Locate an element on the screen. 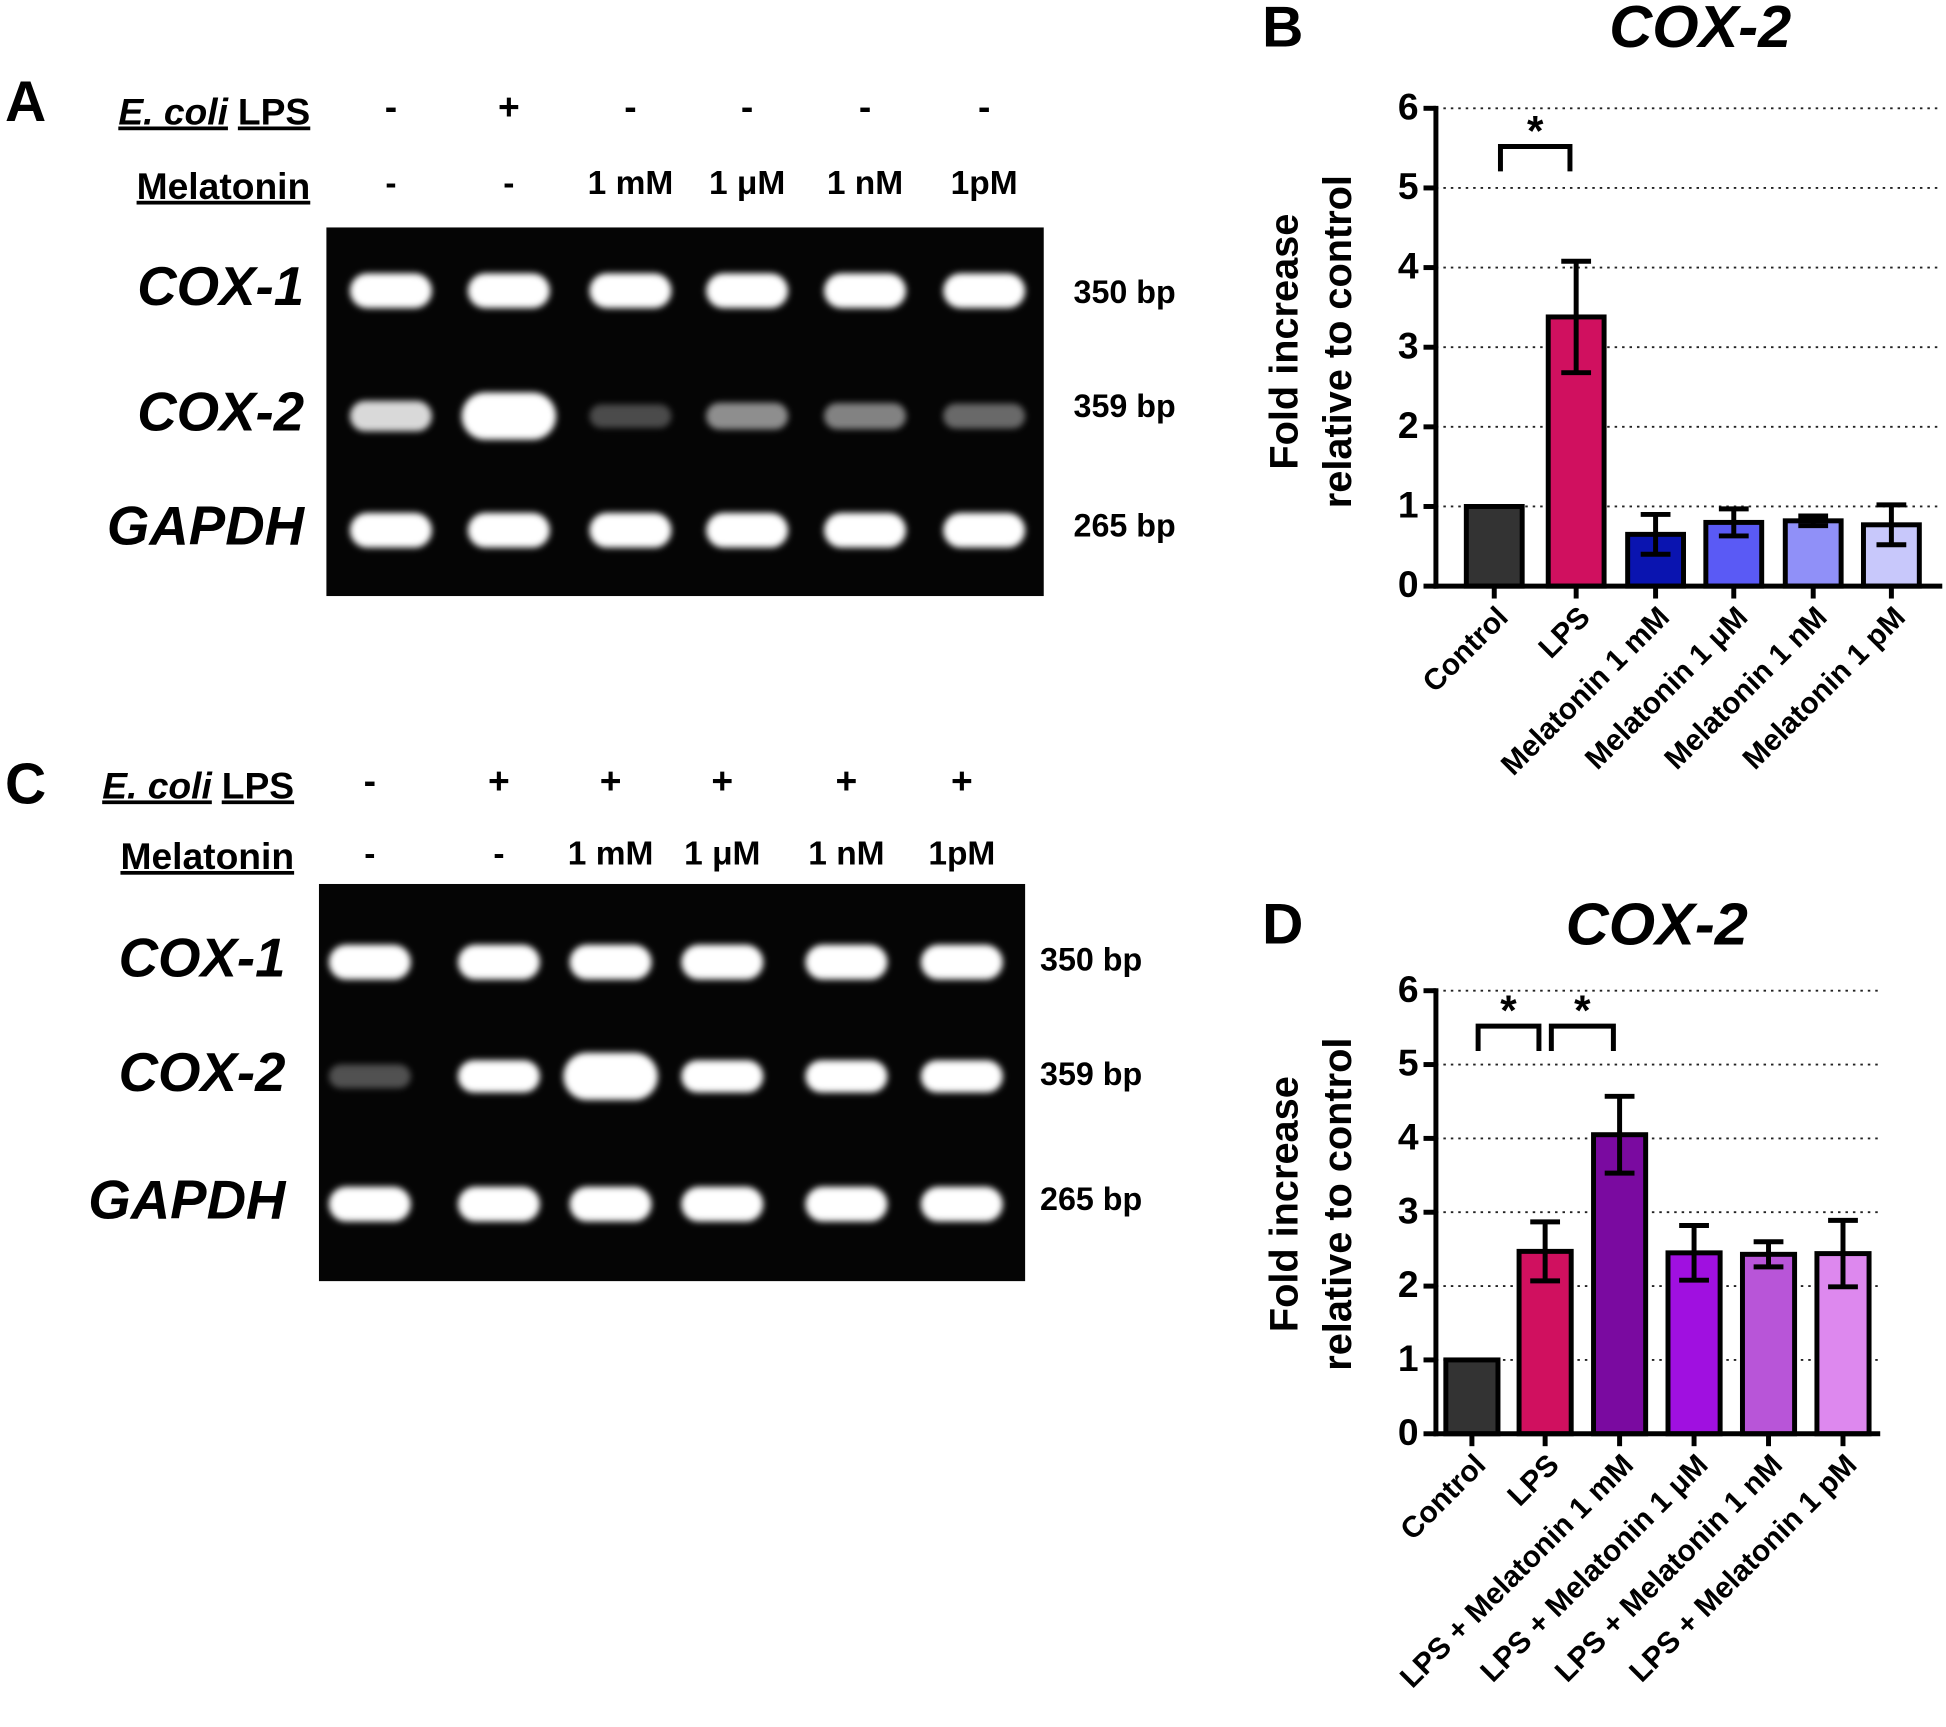 The image size is (1946, 1727). panel-label: D is located at coordinates (1282, 925).